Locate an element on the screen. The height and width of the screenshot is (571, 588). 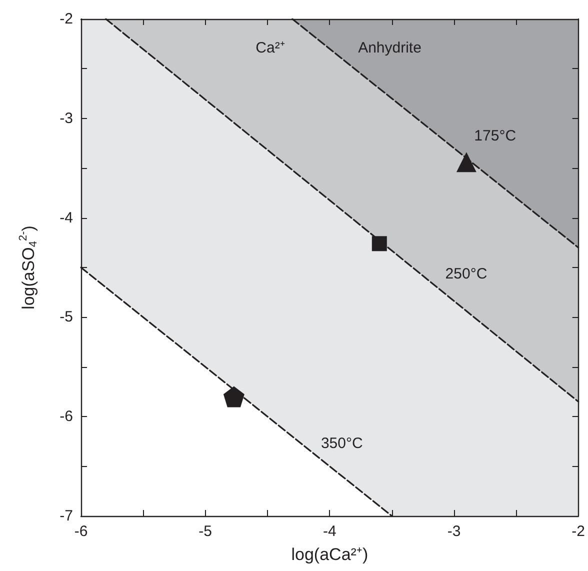
series-label: 175°C is located at coordinates (495, 135).